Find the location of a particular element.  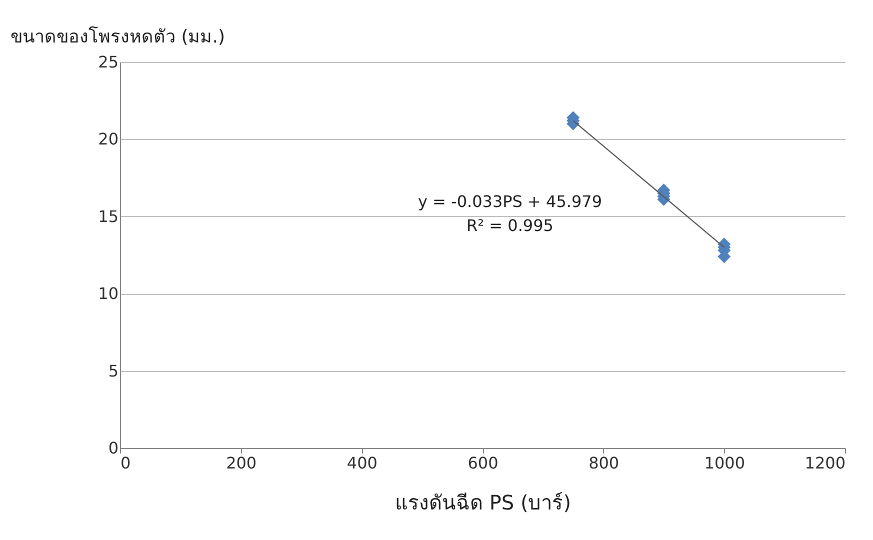

annotation: y = -0.033PS + 45.979 is located at coordinates (510, 201).